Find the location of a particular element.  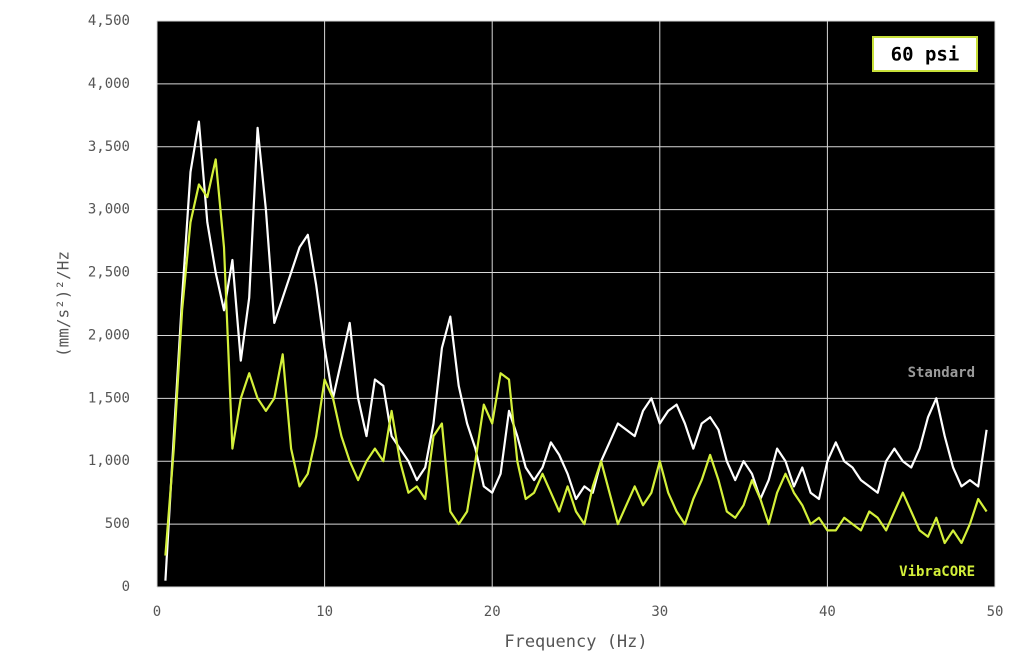

x-tick-label: 50 is located at coordinates (995, 612).